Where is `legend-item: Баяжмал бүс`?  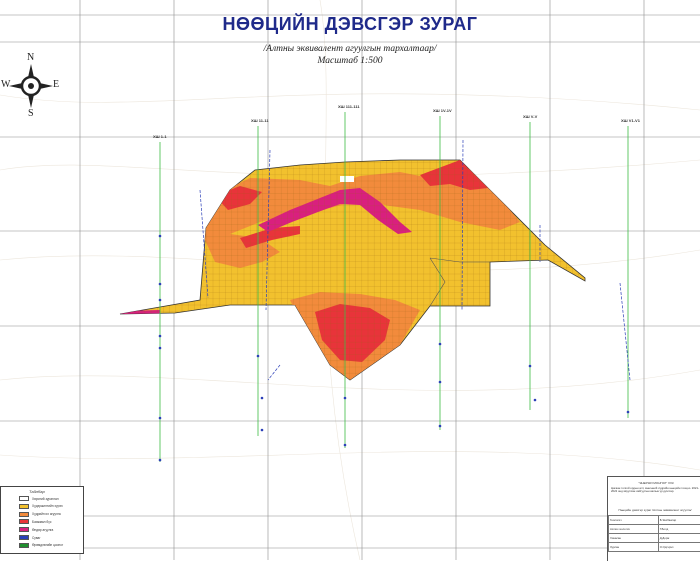
legend-item: Баяжмал бүс is located at coordinates (35, 521).